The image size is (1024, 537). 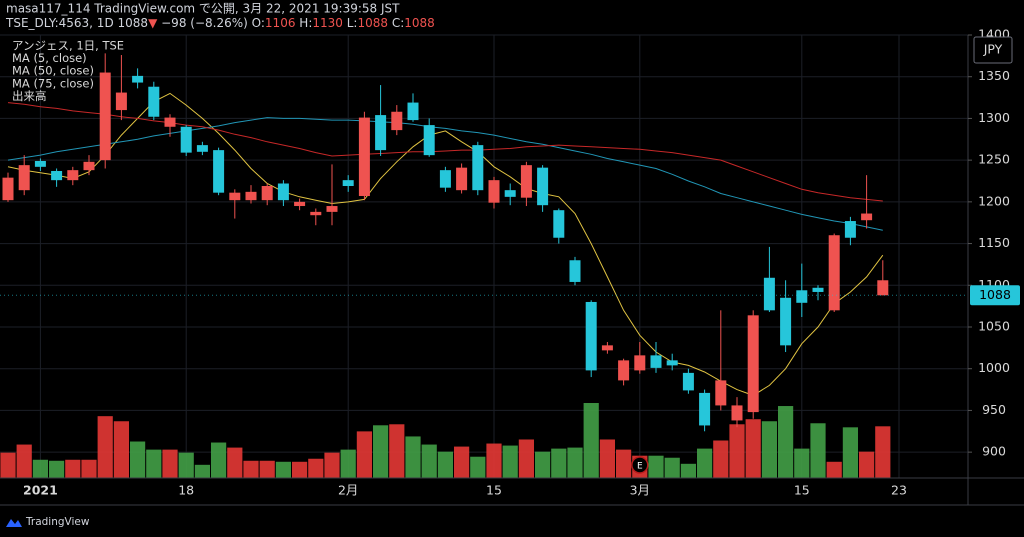 I want to click on change: −98 (−8.26%), so click(x=204, y=23).